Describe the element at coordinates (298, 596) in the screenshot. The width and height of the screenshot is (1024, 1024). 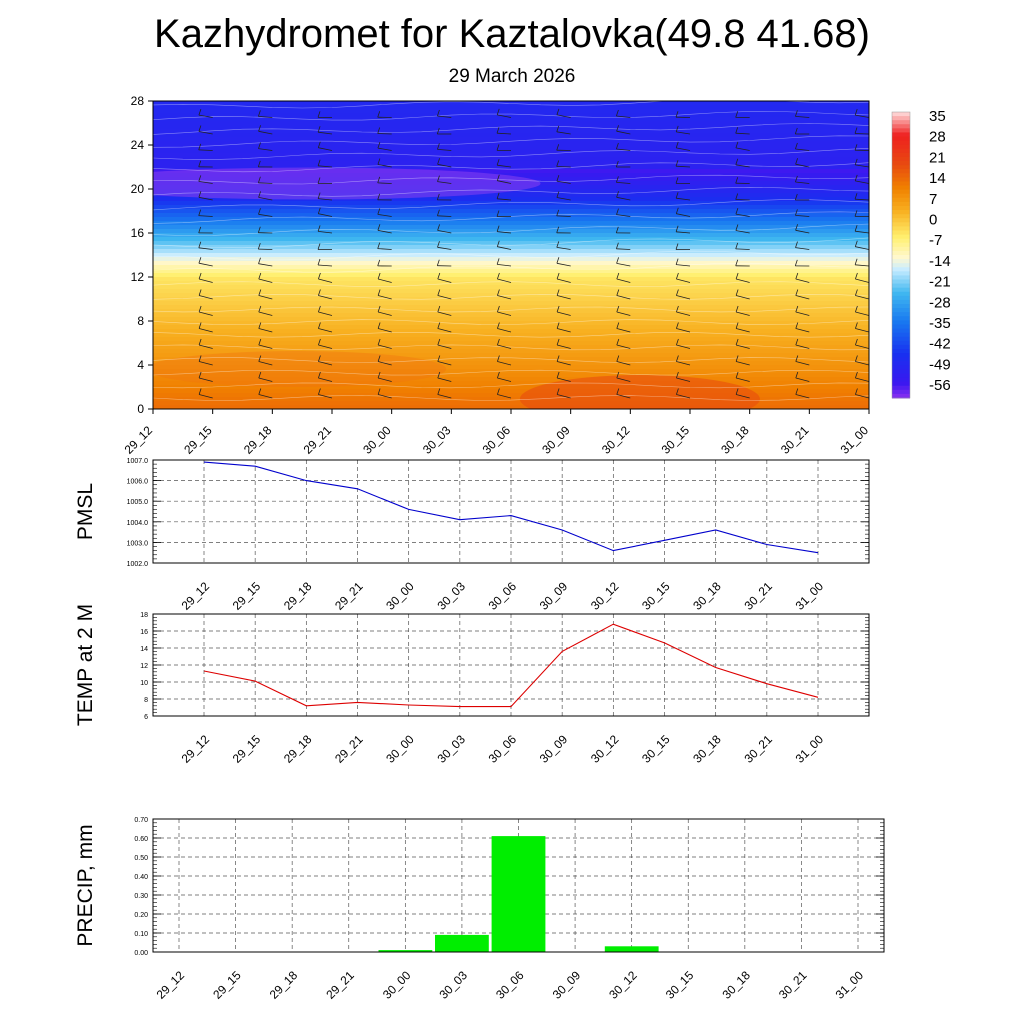
I see `x-tick-label: 29_18` at that location.